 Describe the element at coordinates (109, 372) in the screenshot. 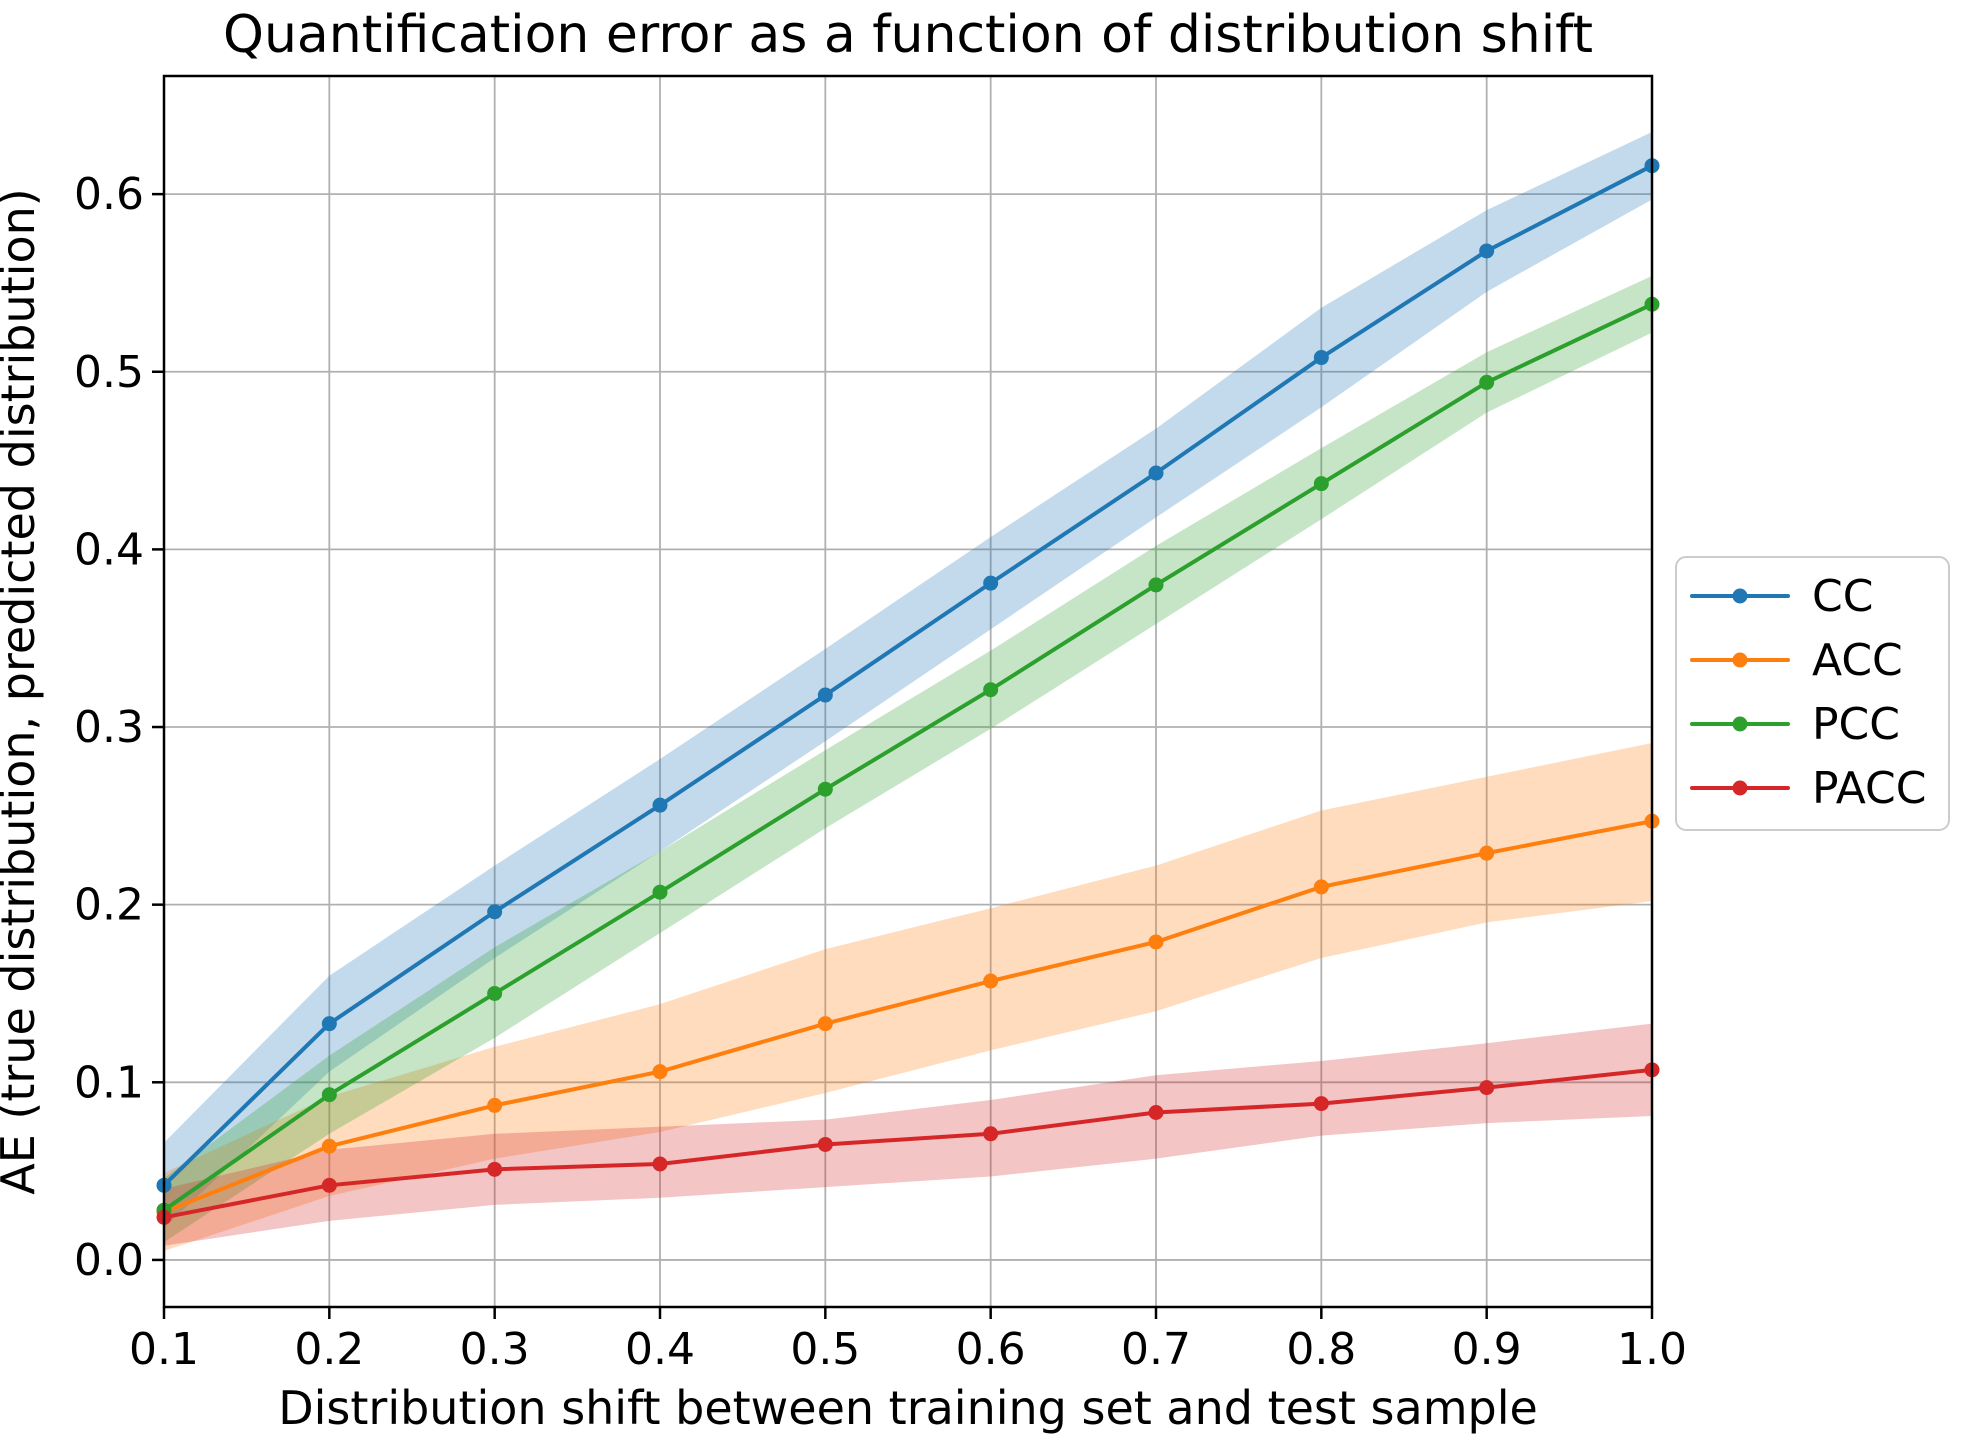

I see `y-tick-label: 0.5` at that location.